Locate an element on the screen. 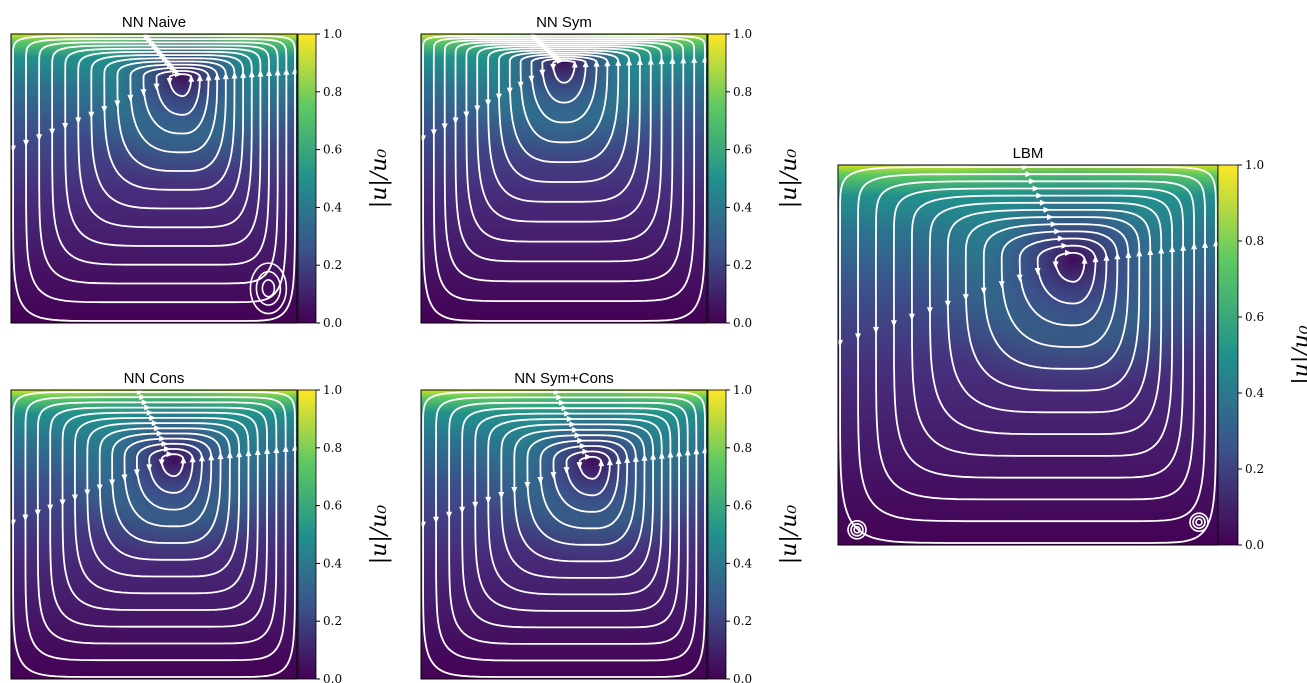 The image size is (1307, 683). streamlines is located at coordinates (154, 534).